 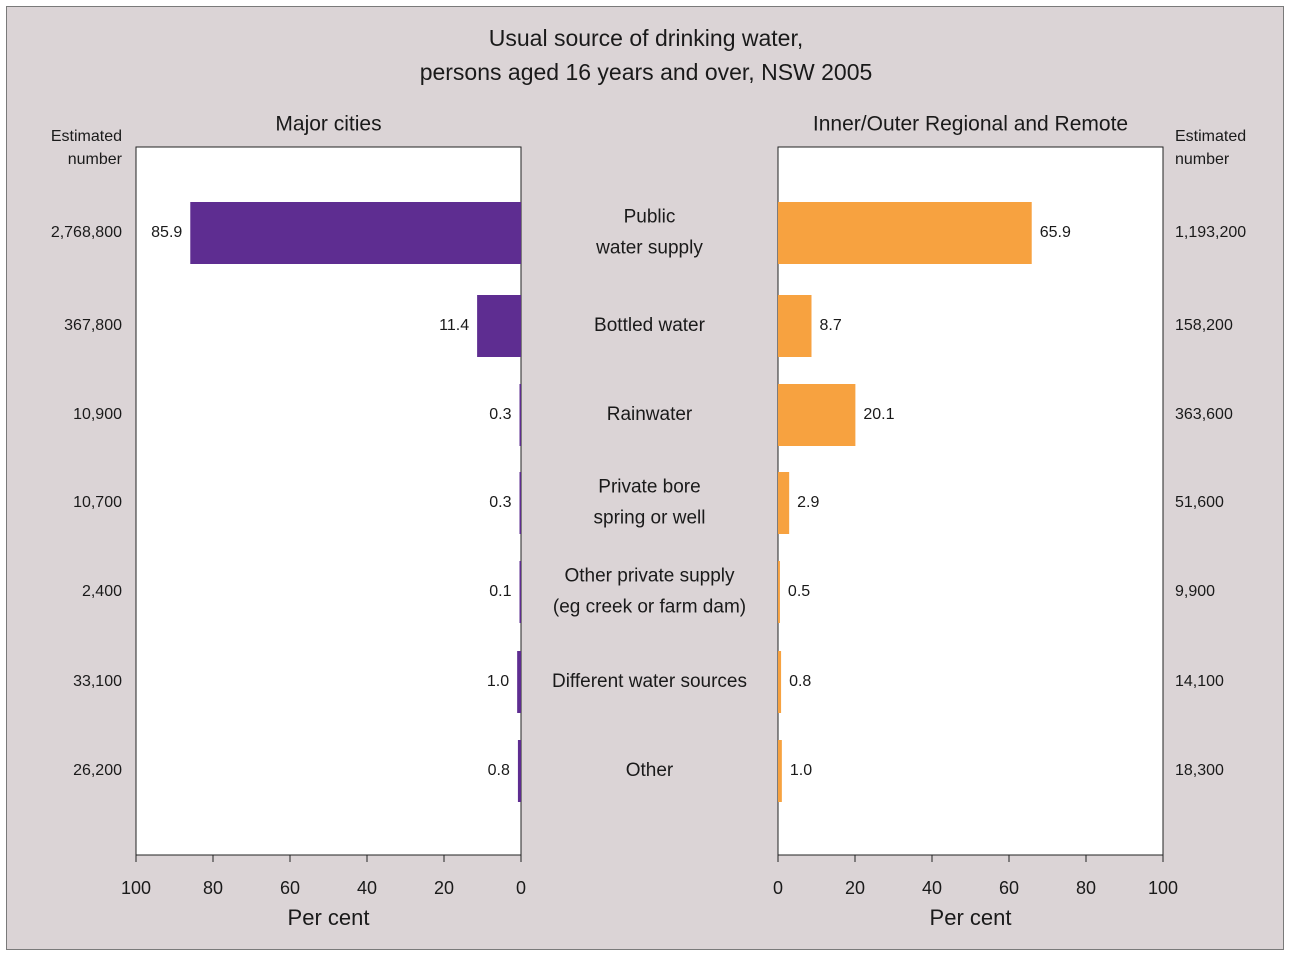 I want to click on category-label: Other, so click(x=650, y=770).